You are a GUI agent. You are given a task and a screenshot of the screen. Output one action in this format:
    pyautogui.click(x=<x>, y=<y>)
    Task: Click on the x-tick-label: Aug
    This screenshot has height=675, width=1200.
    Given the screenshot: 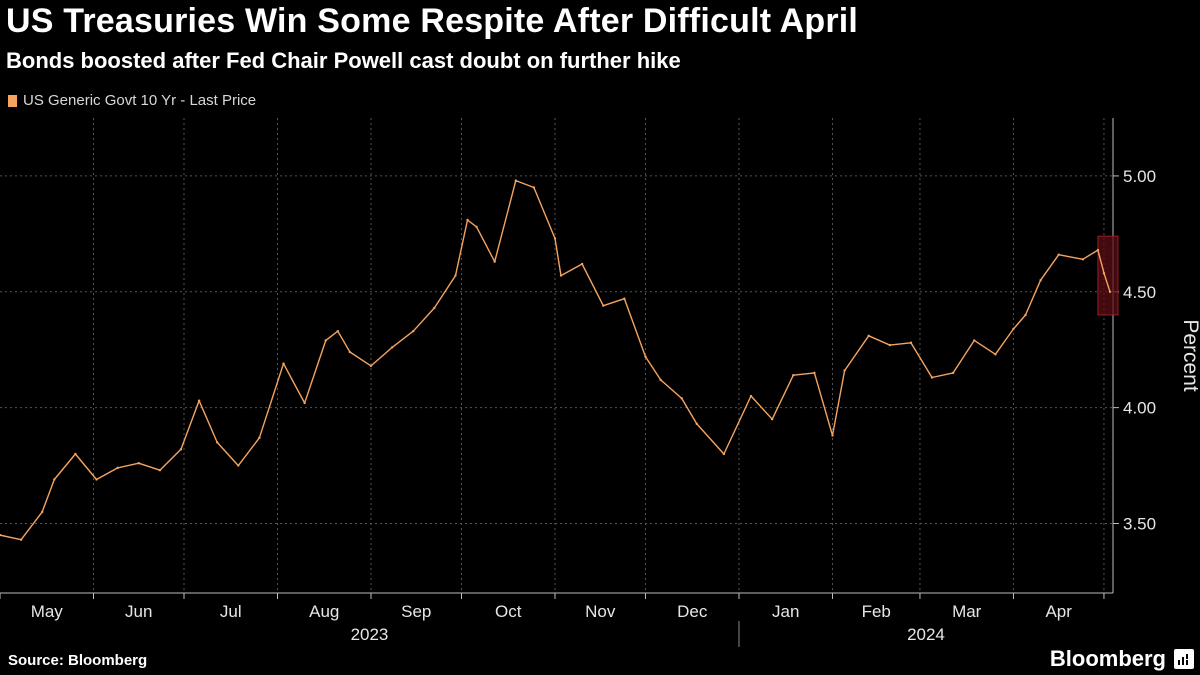 What is the action you would take?
    pyautogui.click(x=324, y=611)
    